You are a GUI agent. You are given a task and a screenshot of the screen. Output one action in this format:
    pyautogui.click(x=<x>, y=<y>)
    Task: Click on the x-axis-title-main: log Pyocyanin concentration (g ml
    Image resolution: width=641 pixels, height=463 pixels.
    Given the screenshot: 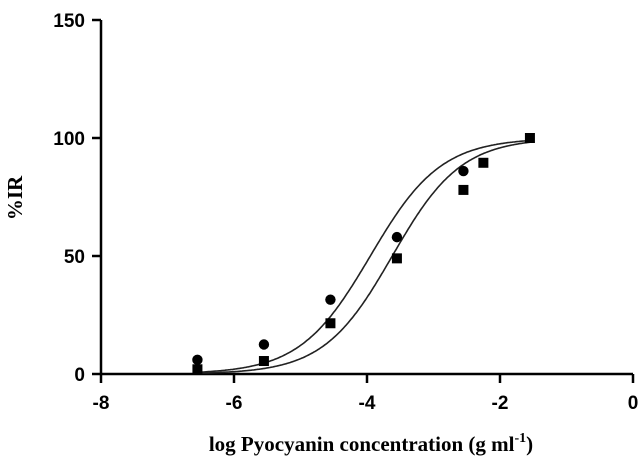 What is the action you would take?
    pyautogui.click(x=362, y=444)
    